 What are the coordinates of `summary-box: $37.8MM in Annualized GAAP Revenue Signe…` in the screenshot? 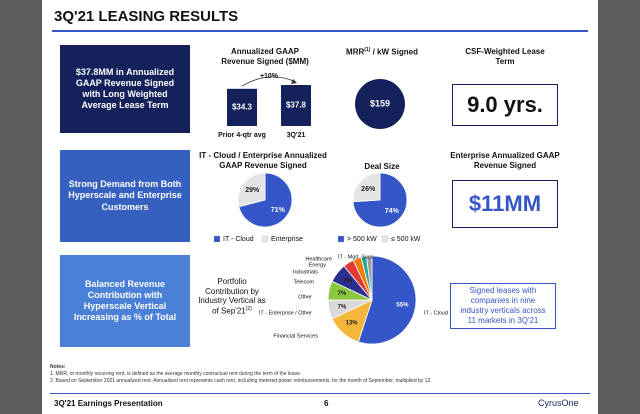 It's located at (125, 89).